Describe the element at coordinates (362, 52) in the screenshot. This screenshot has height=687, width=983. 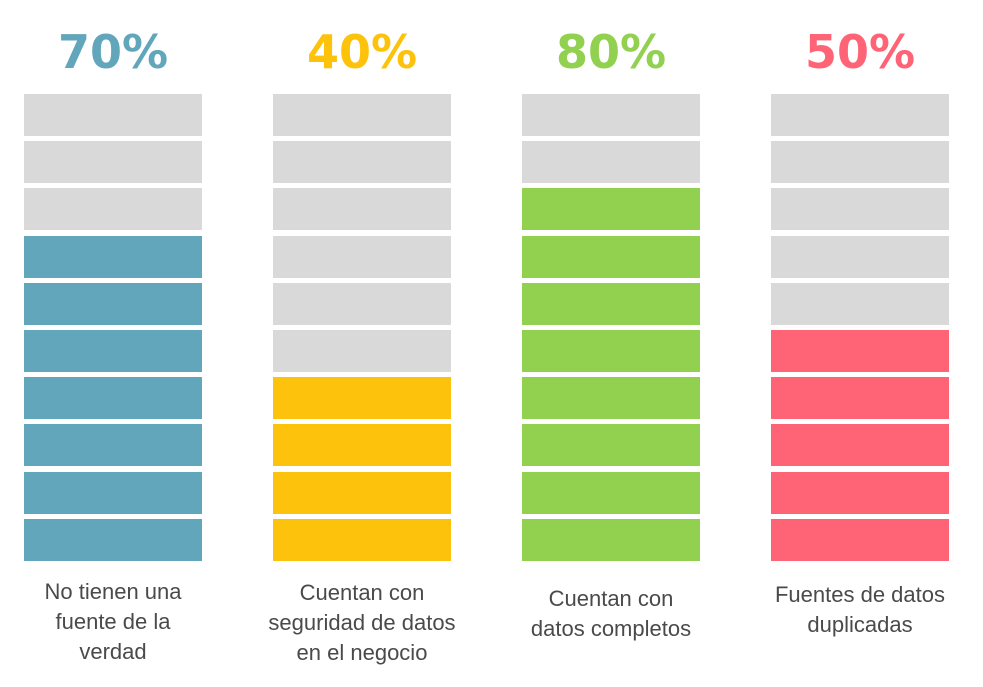
I see `percent-label: 40%` at that location.